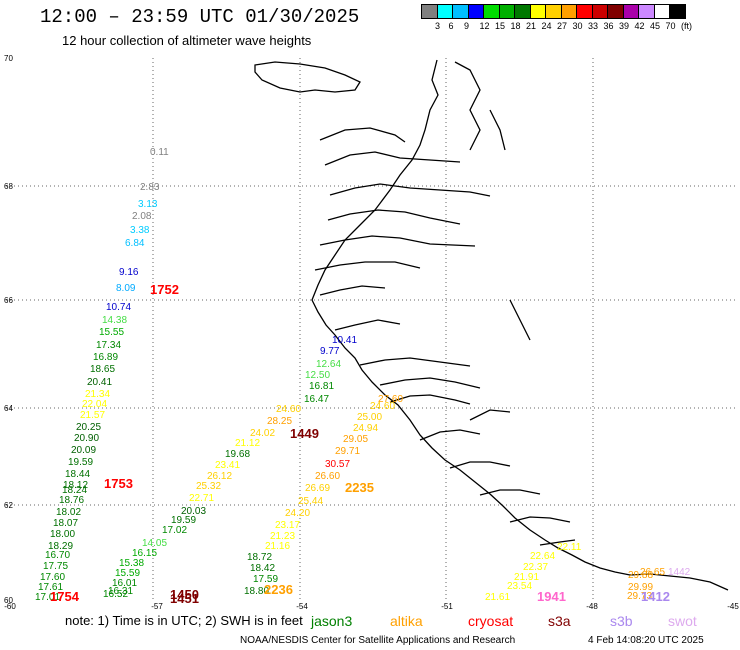 This screenshot has height=650, width=740. What do you see at coordinates (8, 300) in the screenshot?
I see `latitude-label: 66` at bounding box center [8, 300].